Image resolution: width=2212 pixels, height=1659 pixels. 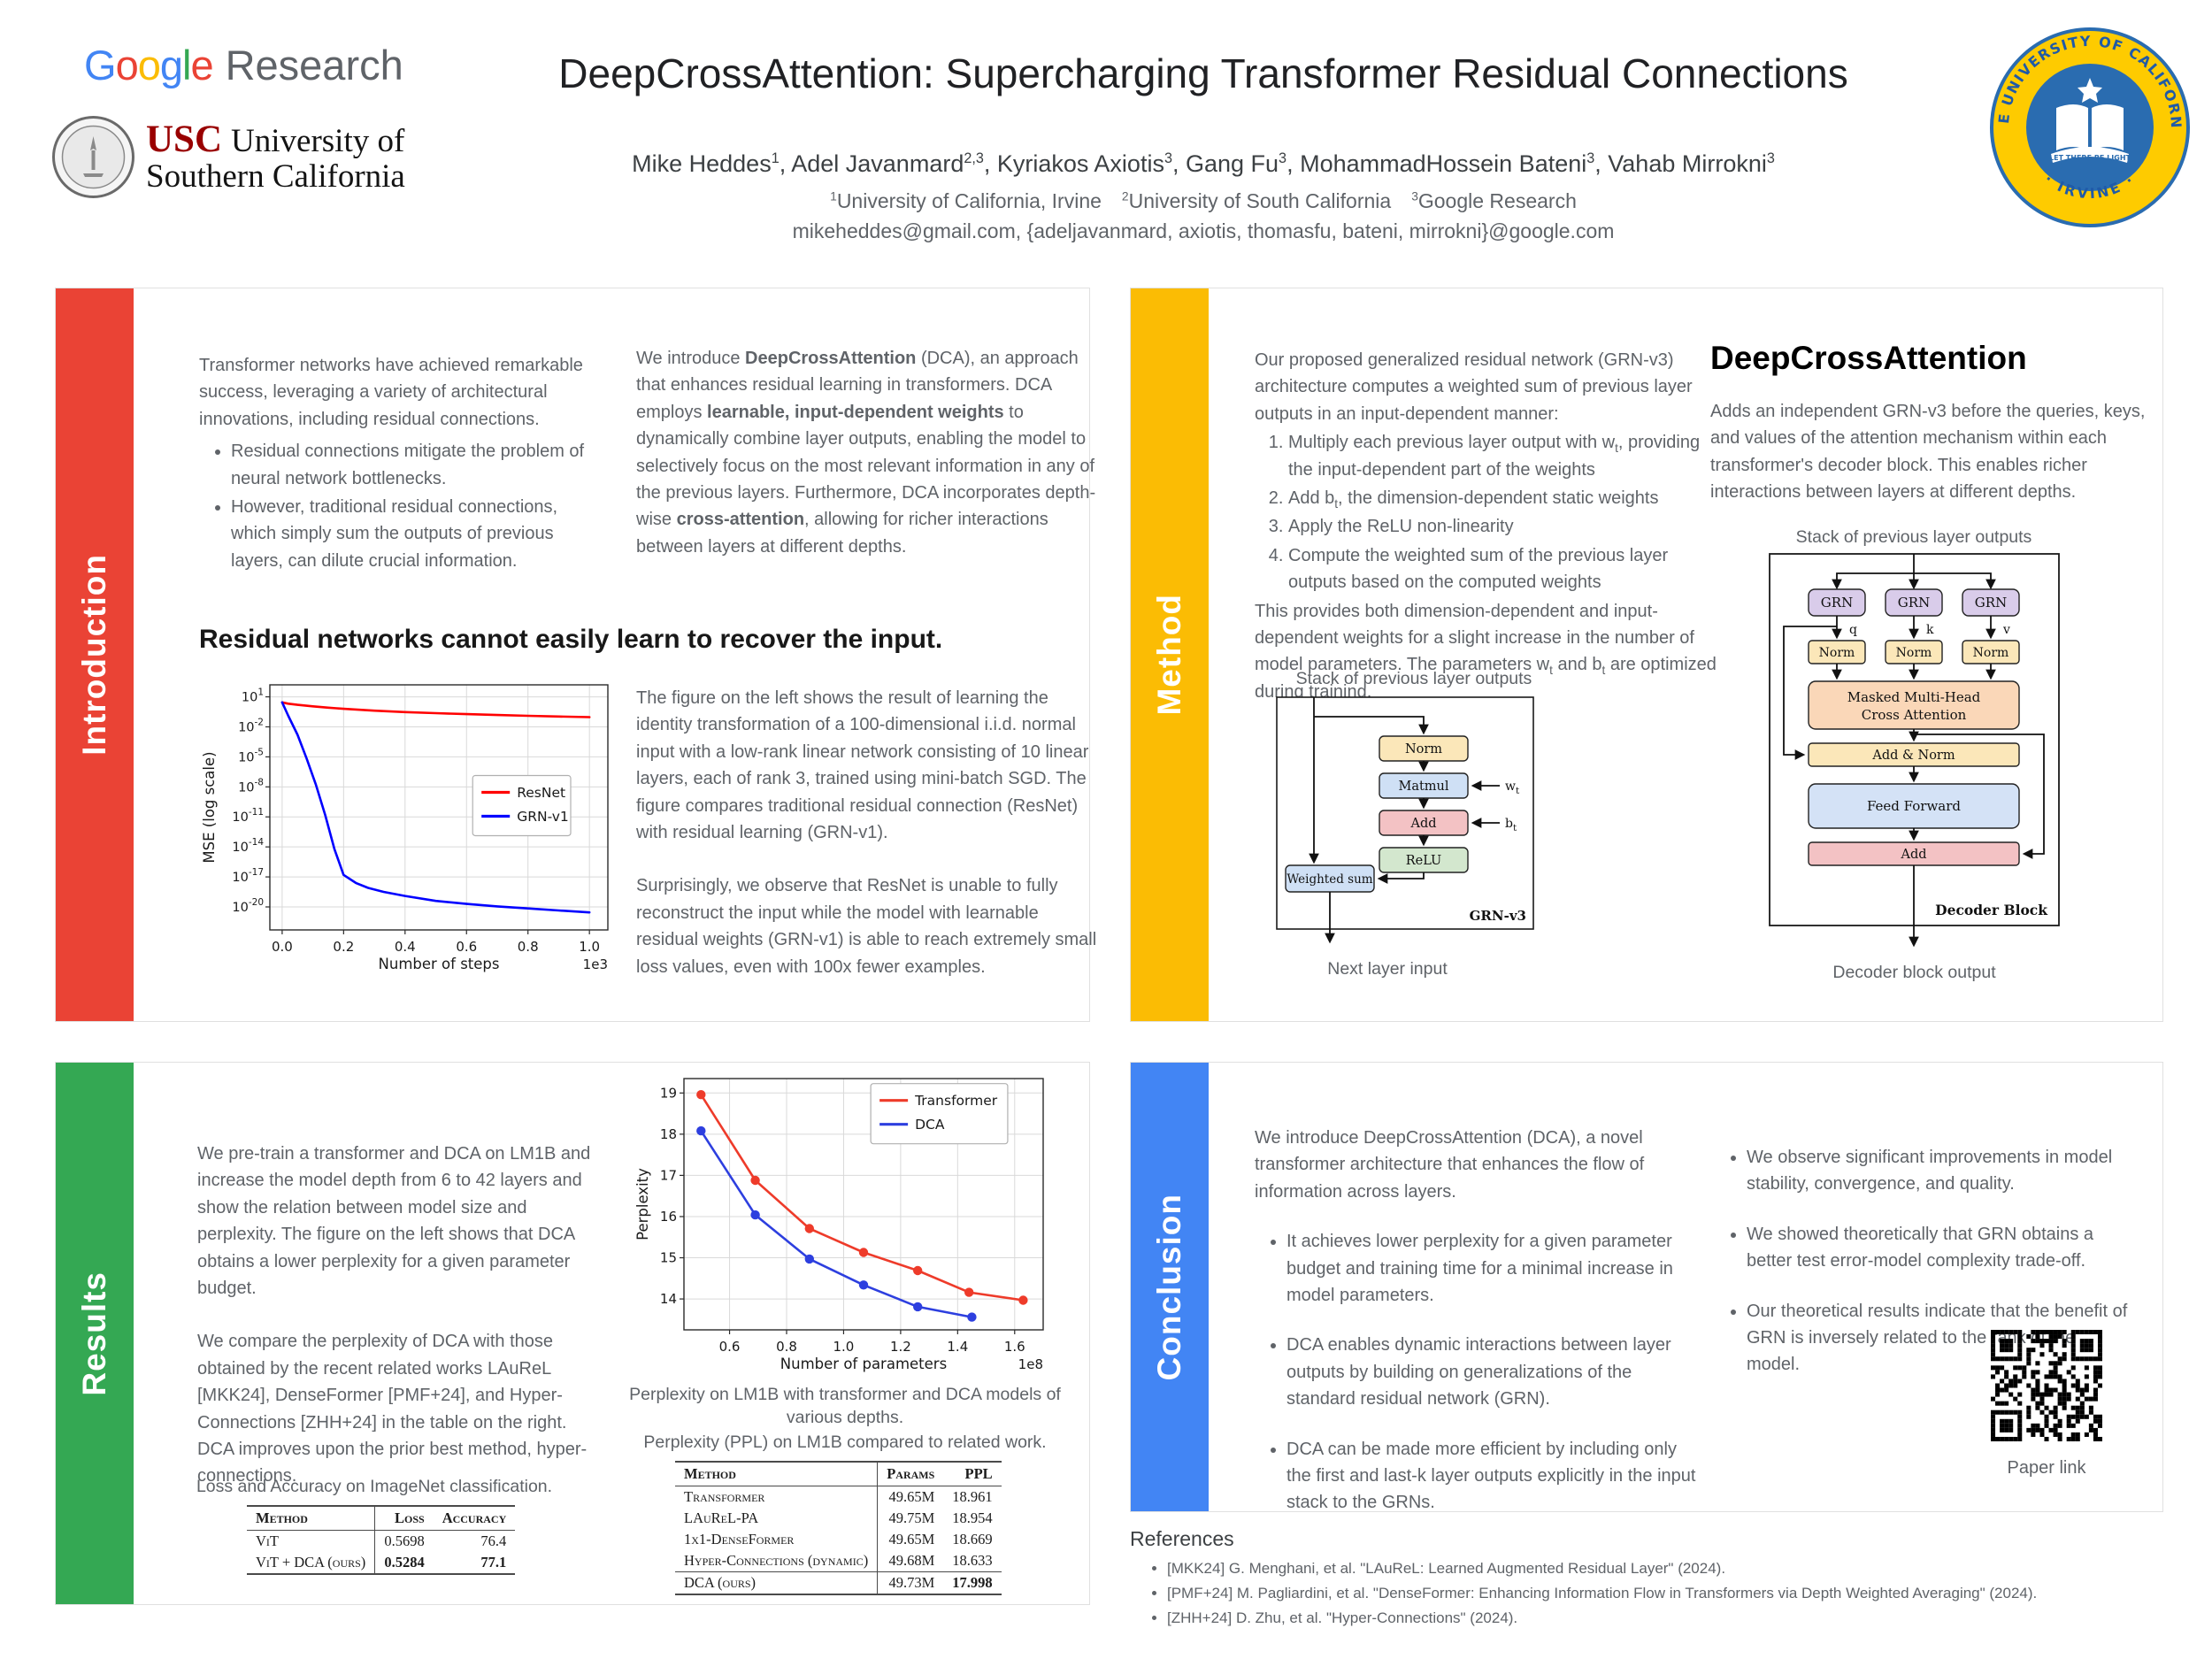 I want to click on svg-text: 1e8, so click(x=1031, y=1364).